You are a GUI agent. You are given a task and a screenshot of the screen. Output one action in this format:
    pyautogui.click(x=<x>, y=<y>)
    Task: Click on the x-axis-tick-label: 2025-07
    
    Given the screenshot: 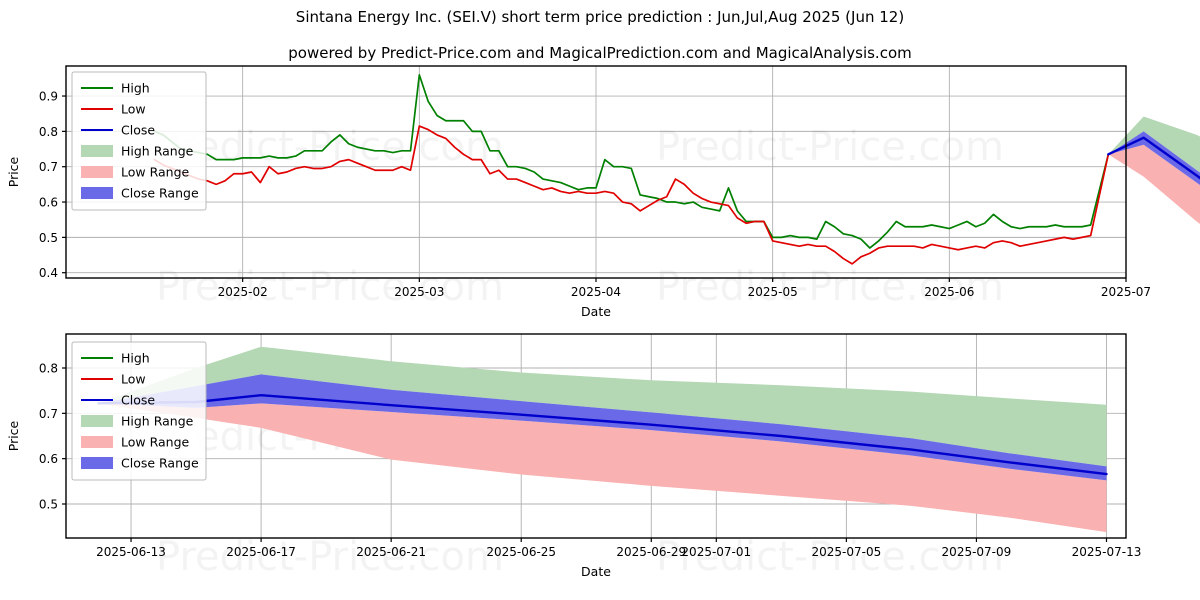 What is the action you would take?
    pyautogui.click(x=1126, y=292)
    